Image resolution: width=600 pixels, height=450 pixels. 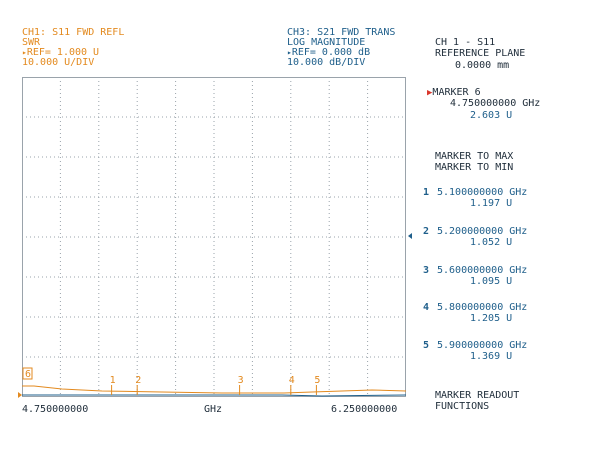 I want to click on active-marker-label: ▶MARKER 6, so click(x=454, y=92).